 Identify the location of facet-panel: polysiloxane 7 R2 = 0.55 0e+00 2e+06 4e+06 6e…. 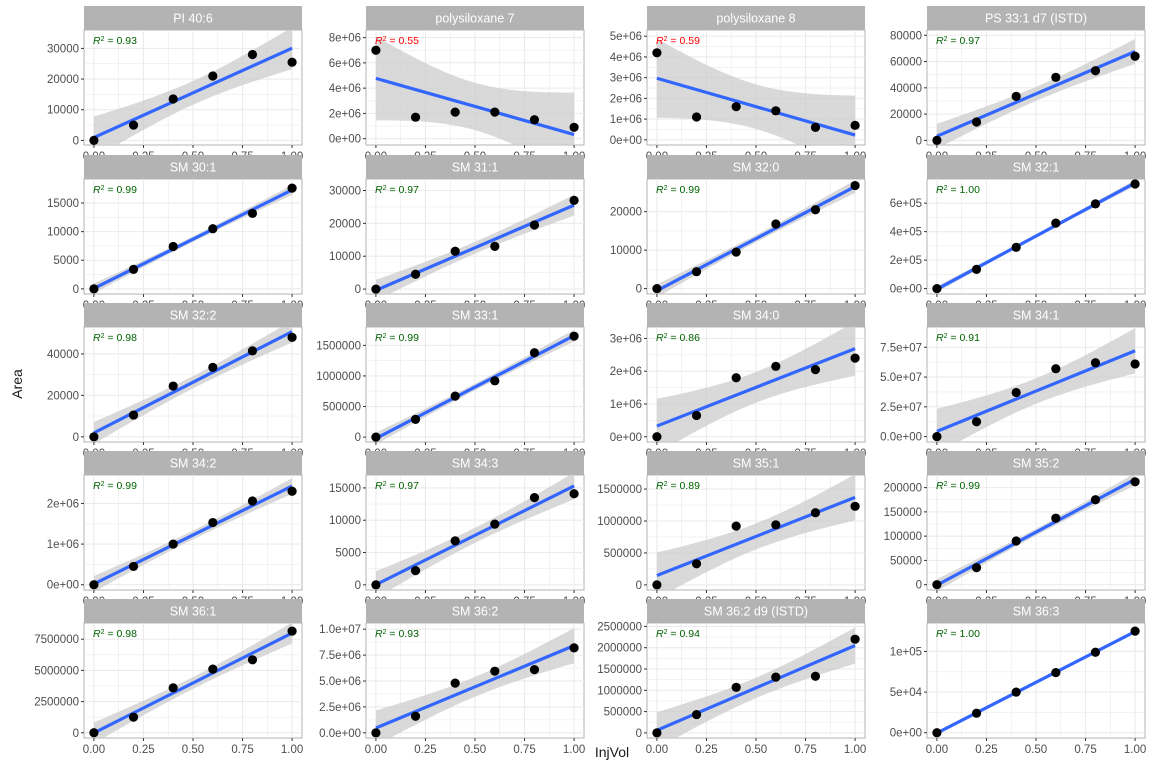
(457, 84).